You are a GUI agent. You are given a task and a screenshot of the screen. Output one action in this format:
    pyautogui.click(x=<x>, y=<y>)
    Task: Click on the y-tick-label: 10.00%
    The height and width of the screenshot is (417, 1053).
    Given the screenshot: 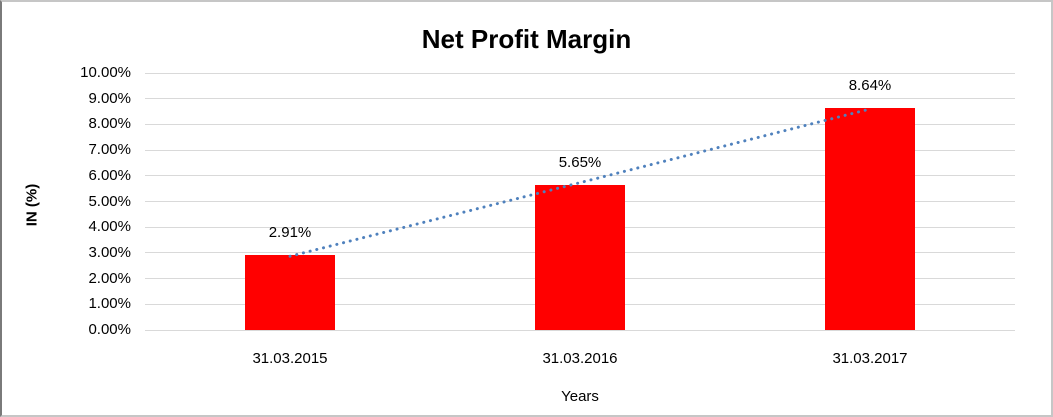 What is the action you would take?
    pyautogui.click(x=105, y=72)
    